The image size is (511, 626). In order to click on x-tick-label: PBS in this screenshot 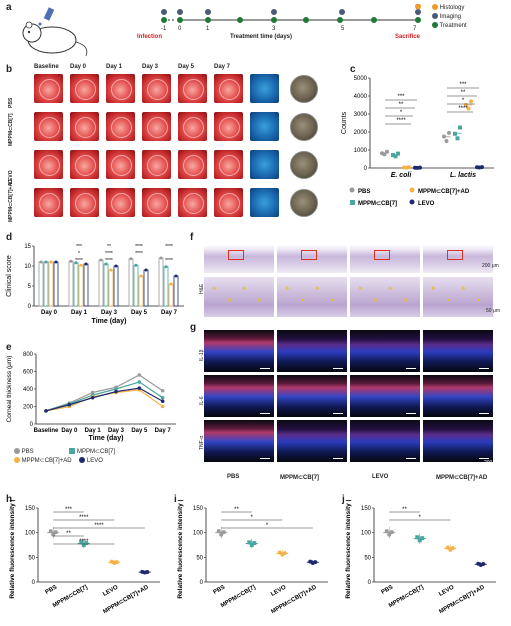, I will do `click(220, 590)`.